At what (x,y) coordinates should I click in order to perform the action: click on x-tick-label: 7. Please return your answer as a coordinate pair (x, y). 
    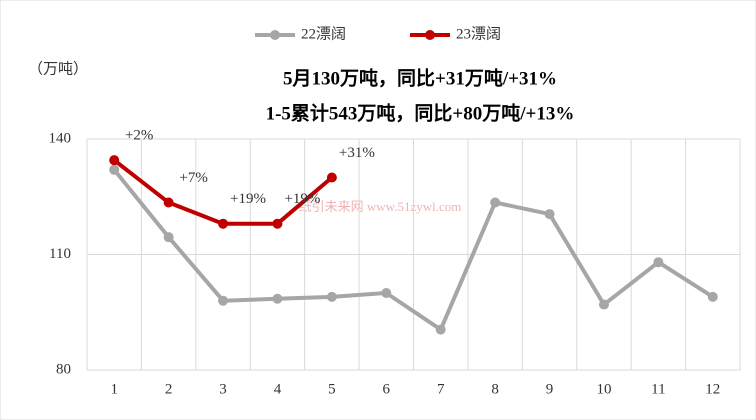
    Looking at the image, I should click on (441, 389).